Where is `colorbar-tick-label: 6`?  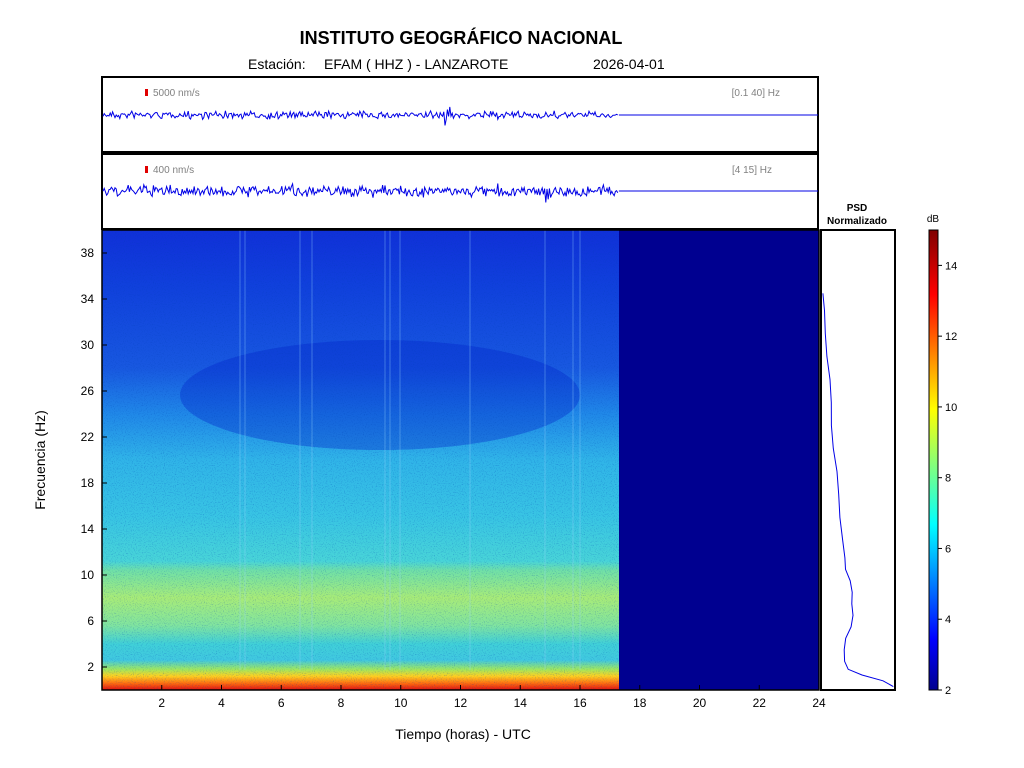 colorbar-tick-label: 6 is located at coordinates (948, 549).